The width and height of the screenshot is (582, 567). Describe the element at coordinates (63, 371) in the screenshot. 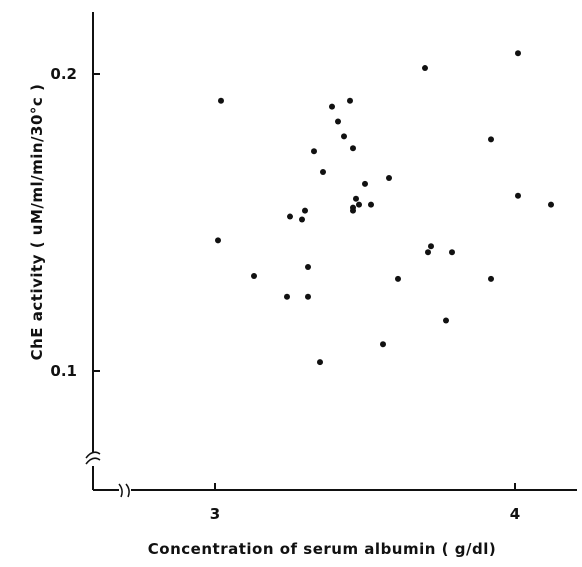

I see `y-tick-label-0: 0.1` at that location.